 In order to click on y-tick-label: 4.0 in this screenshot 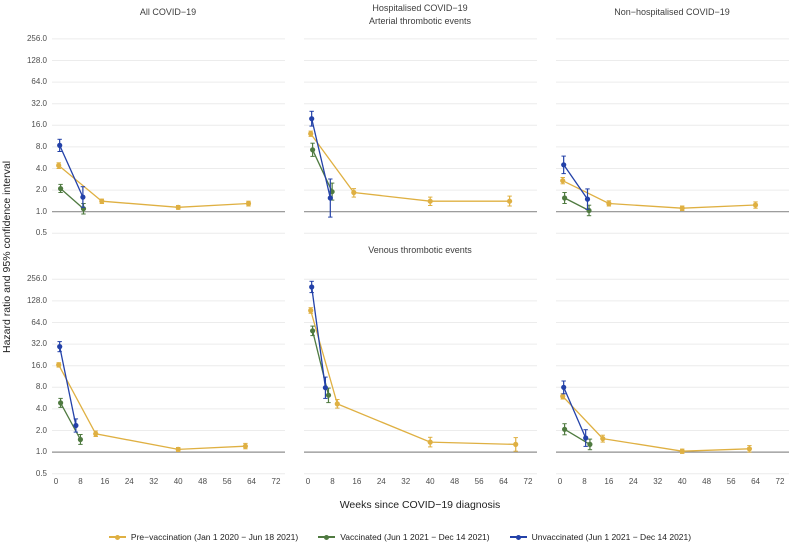, I will do `click(41, 168)`.